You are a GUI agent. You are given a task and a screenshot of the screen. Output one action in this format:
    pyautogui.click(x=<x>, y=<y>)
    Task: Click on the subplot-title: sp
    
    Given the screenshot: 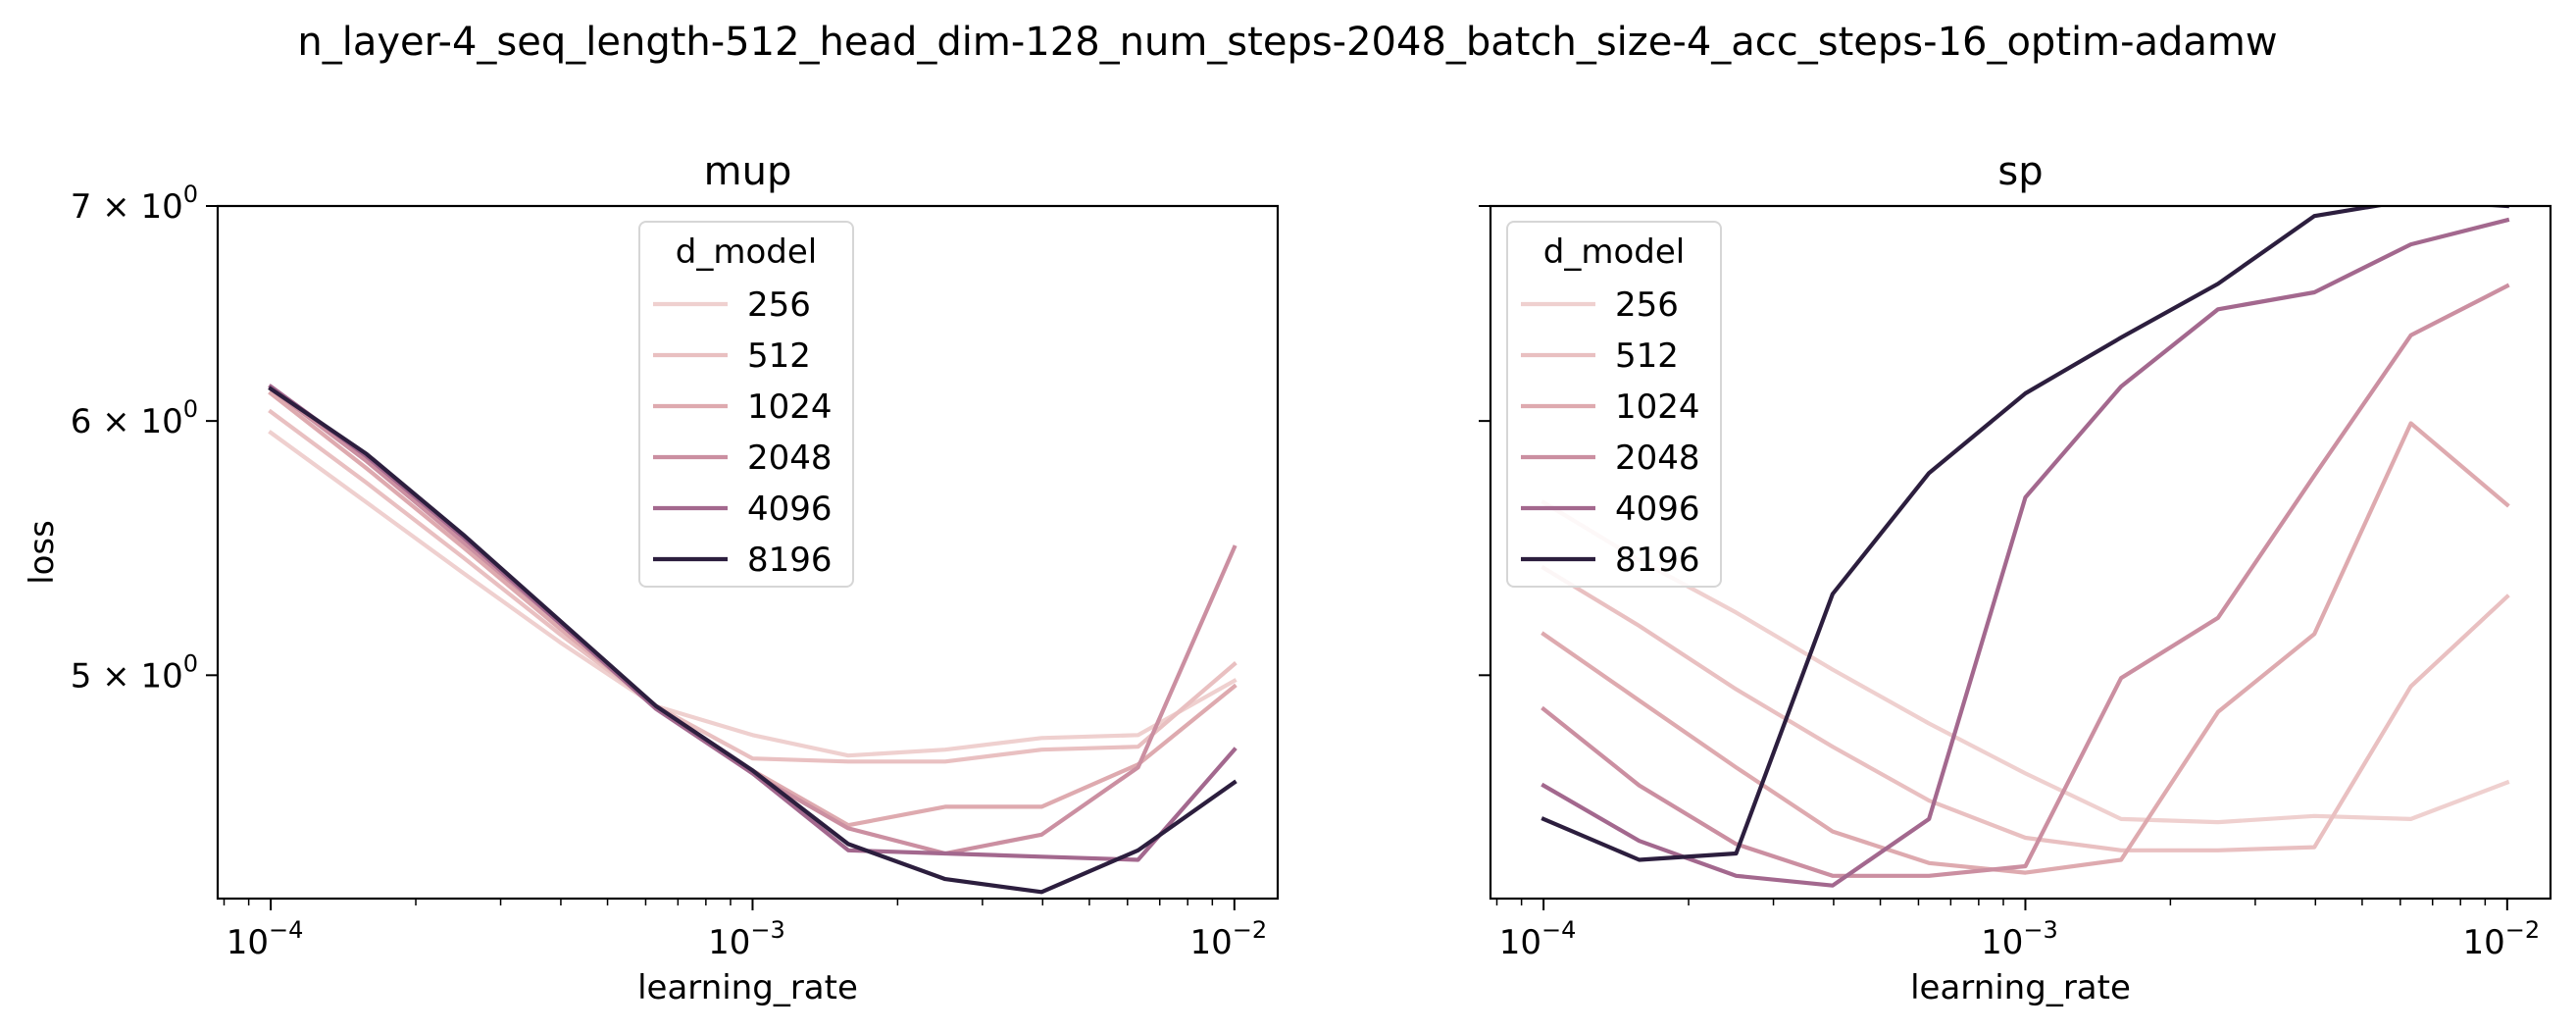 What is the action you would take?
    pyautogui.click(x=2020, y=171)
    